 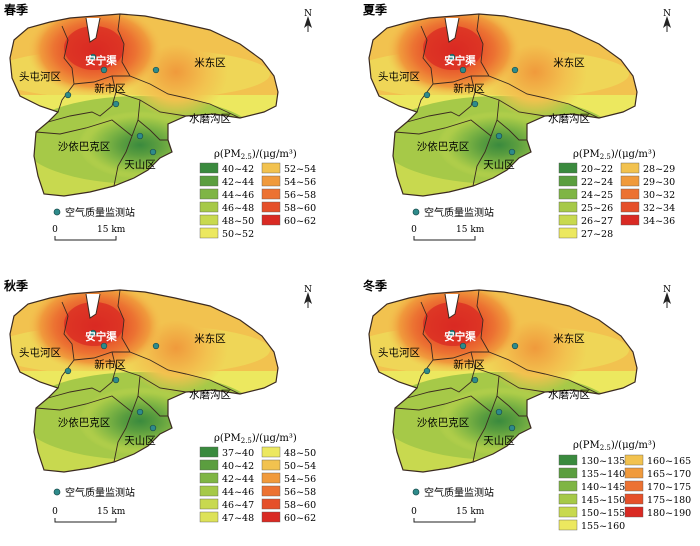 I want to click on legend-range-label: 30~32, so click(x=659, y=195).